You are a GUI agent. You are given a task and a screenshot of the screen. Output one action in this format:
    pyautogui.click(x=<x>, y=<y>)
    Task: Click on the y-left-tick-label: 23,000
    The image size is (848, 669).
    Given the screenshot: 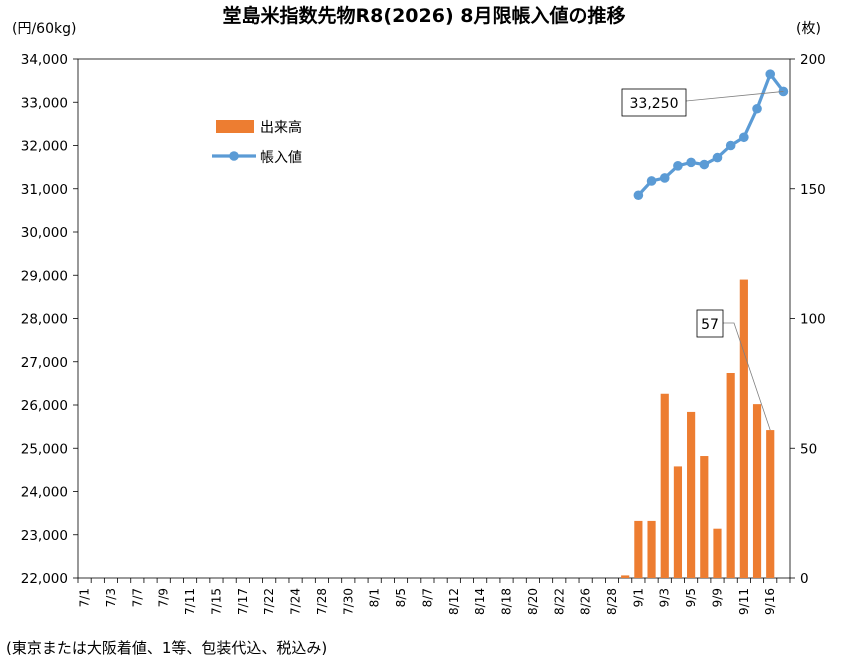 What is the action you would take?
    pyautogui.click(x=44, y=536)
    